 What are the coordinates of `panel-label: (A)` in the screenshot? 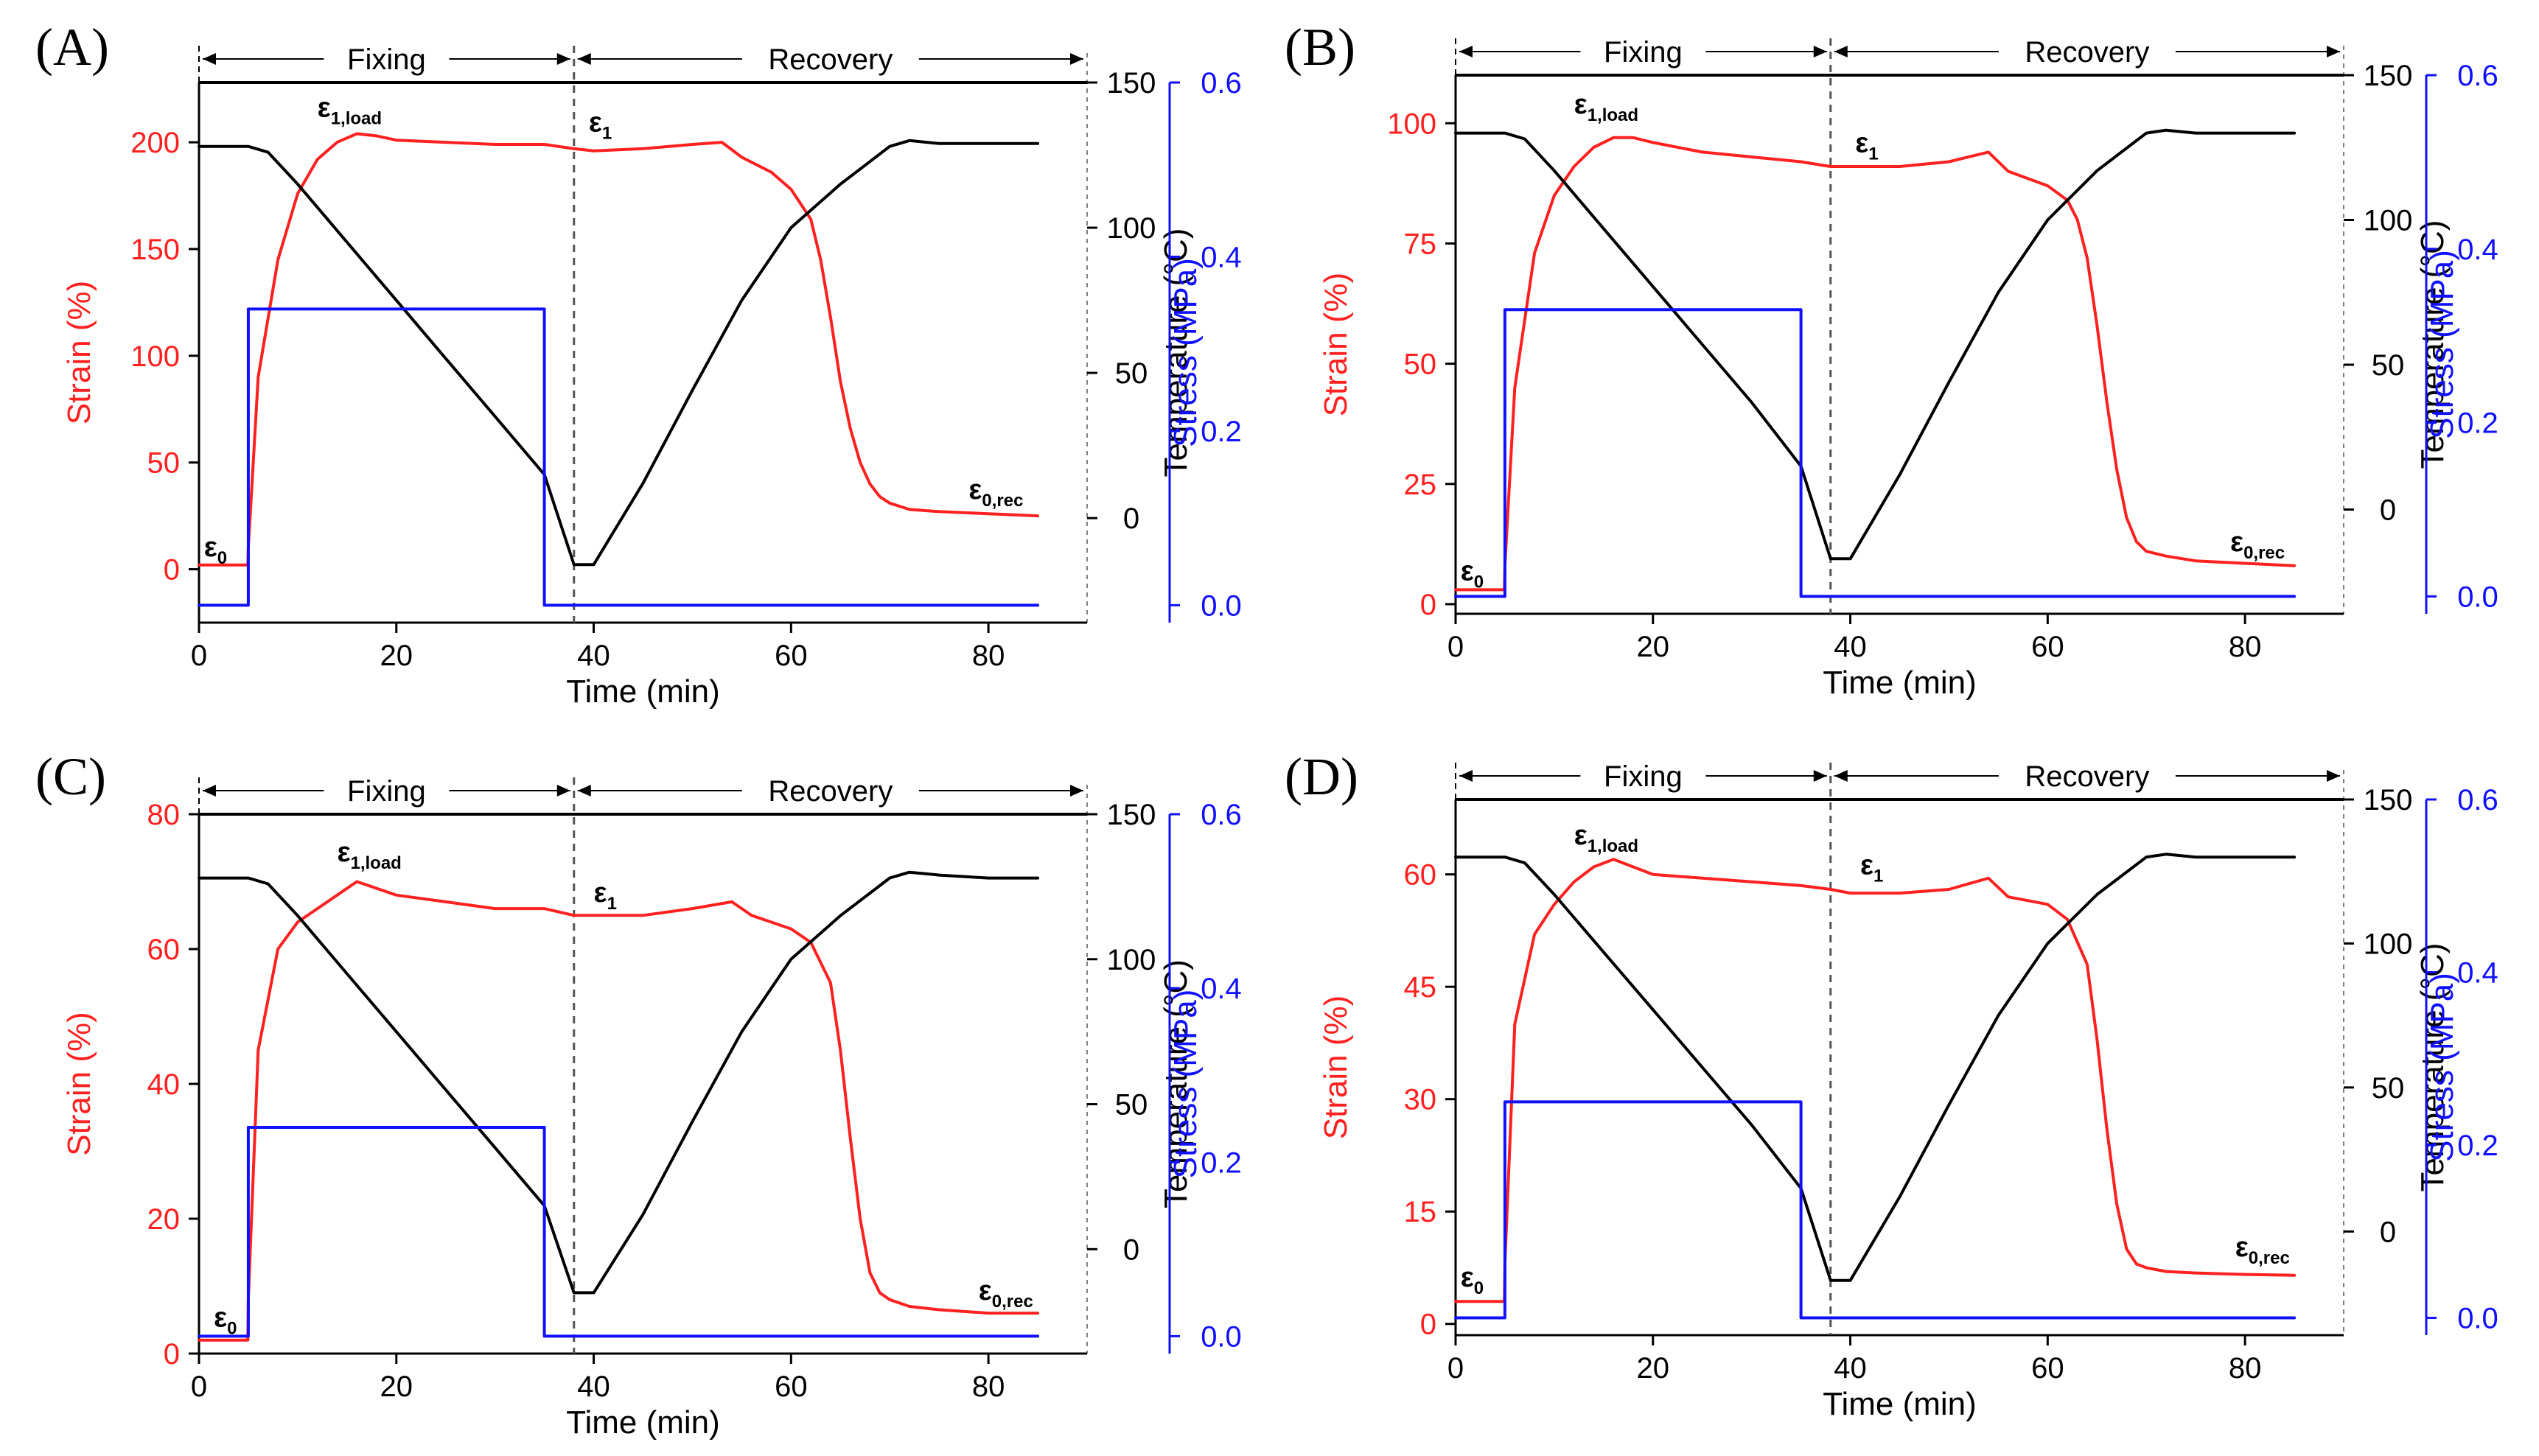 It's located at (72, 47).